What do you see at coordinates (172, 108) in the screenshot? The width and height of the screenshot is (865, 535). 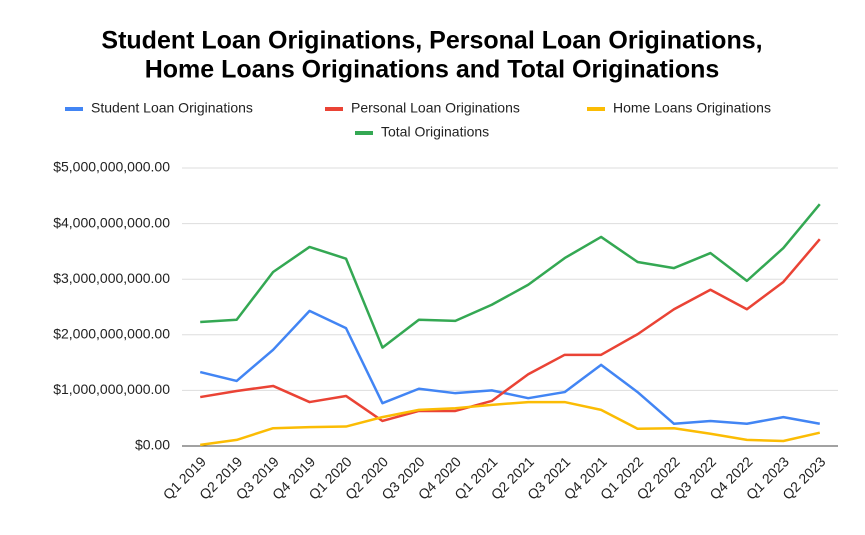 I see `legend-label: Student Loan Originations` at bounding box center [172, 108].